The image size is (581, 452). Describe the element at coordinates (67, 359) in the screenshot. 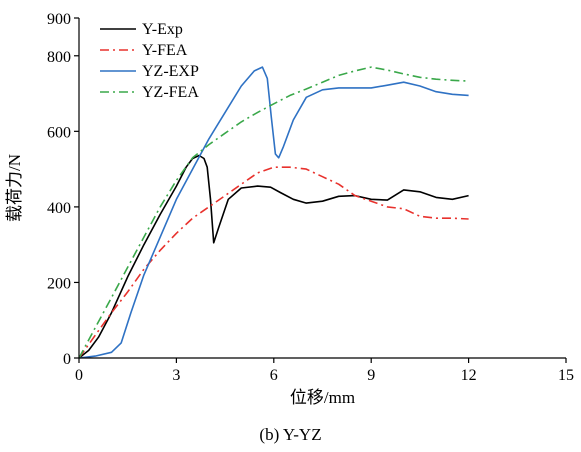

I see `y-tick-label: 0` at that location.